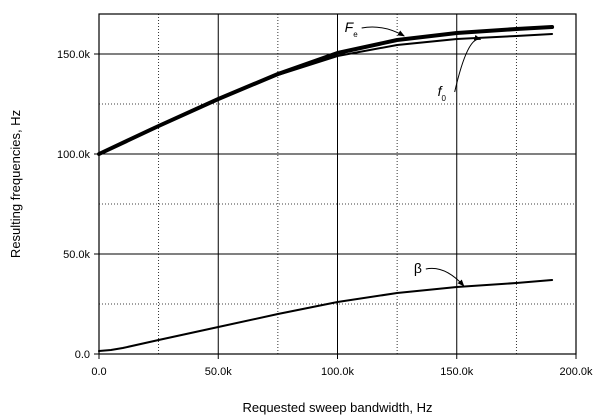 The image size is (597, 418). I want to click on x-tick-label: 150.0k, so click(457, 372).